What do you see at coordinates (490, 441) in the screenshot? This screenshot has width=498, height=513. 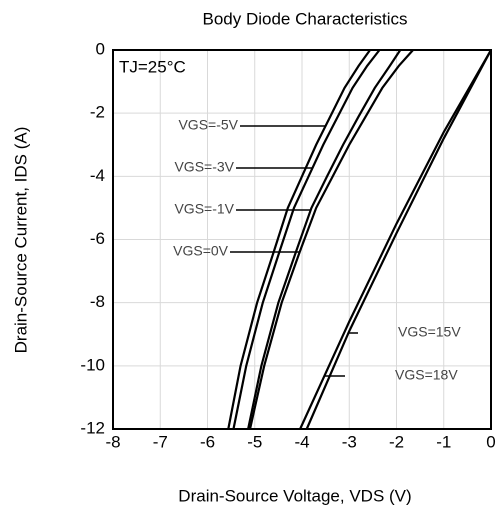 I see `x-tick-label: 0` at bounding box center [490, 441].